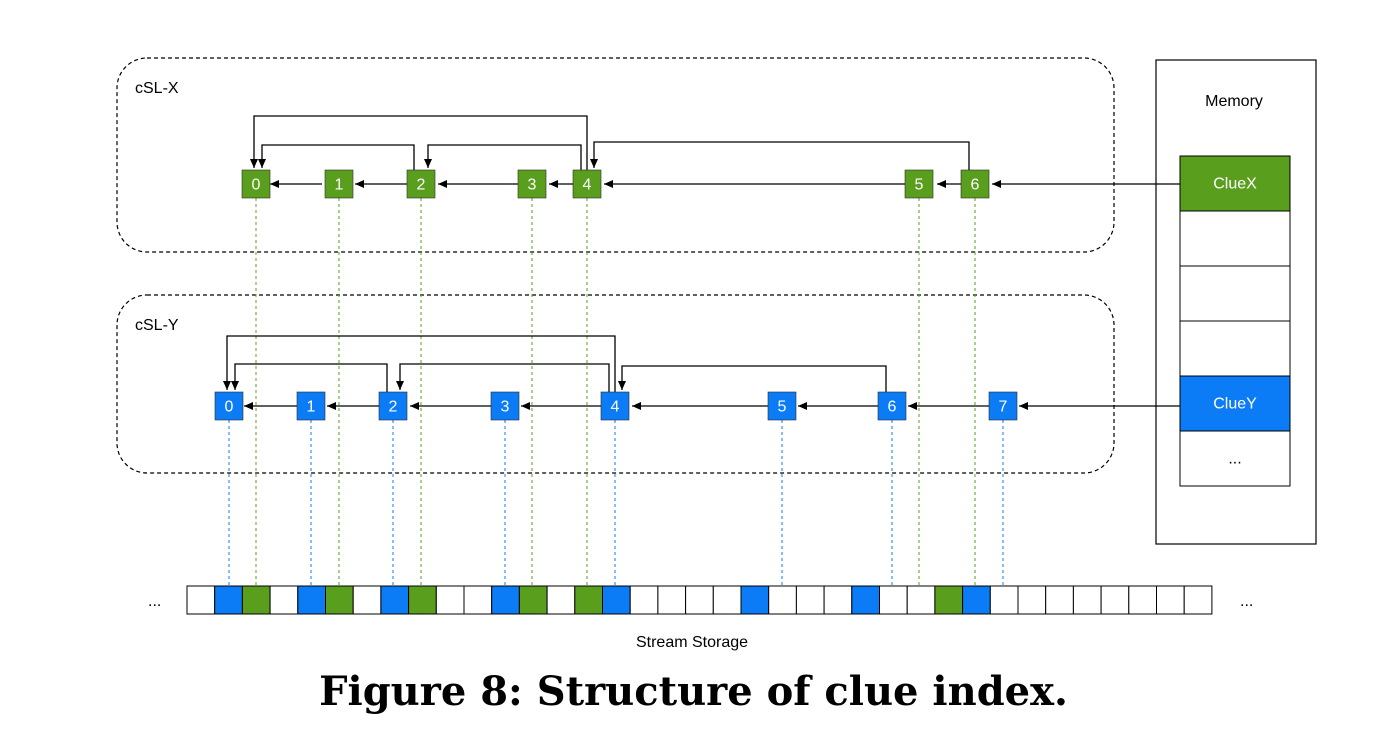 Image resolution: width=1387 pixels, height=740 pixels. I want to click on csl-x-node-label: 0, so click(256, 185).